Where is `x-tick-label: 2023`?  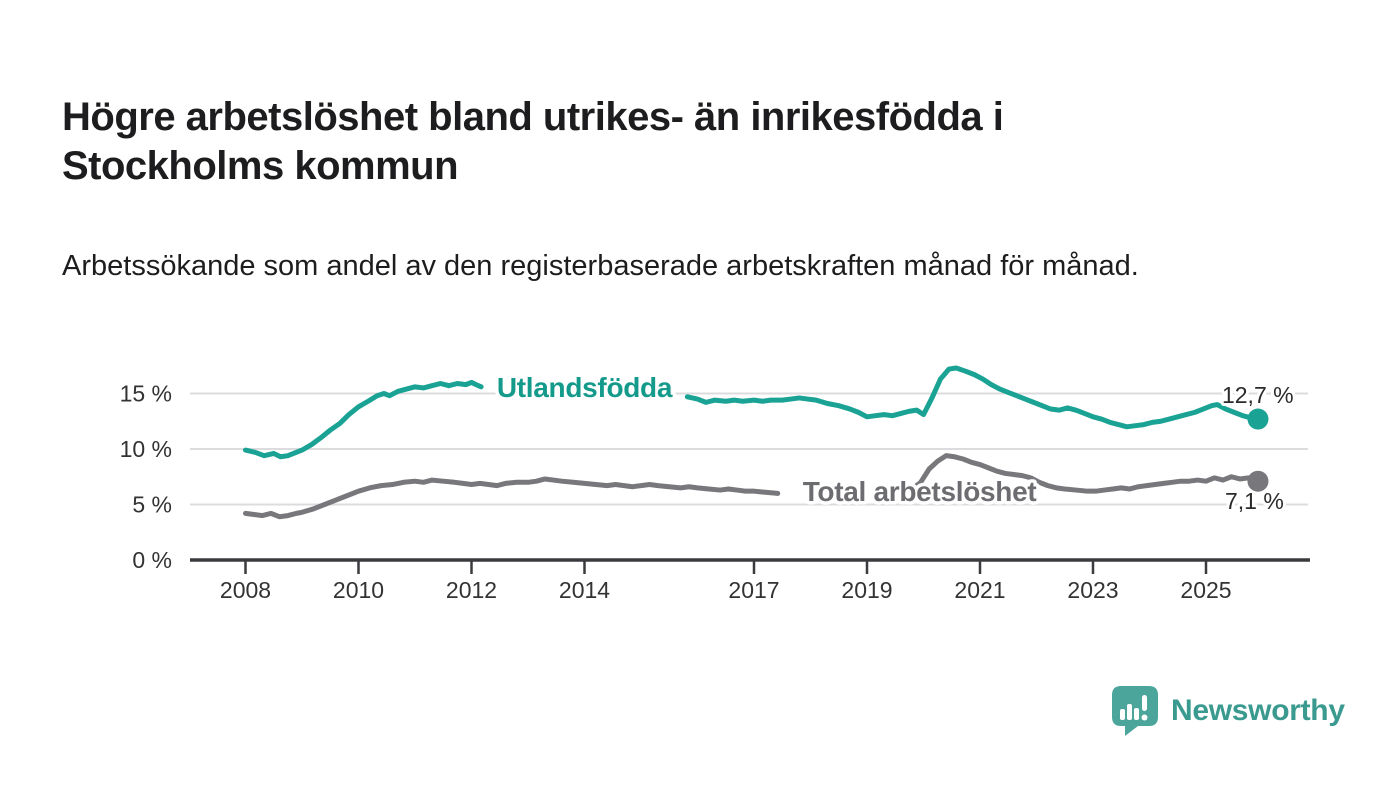 x-tick-label: 2023 is located at coordinates (1092, 590).